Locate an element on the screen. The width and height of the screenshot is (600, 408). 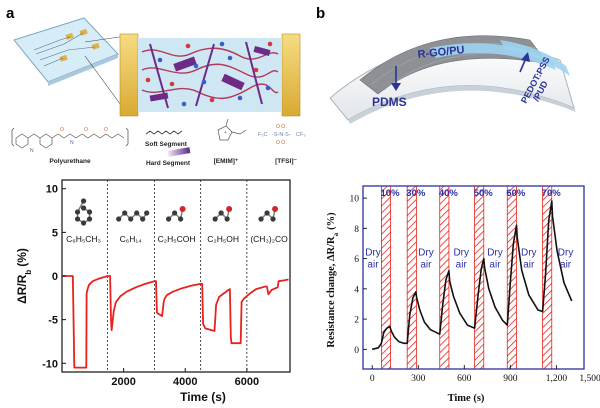
panel-letter-b: b is located at coordinates (320, 13).